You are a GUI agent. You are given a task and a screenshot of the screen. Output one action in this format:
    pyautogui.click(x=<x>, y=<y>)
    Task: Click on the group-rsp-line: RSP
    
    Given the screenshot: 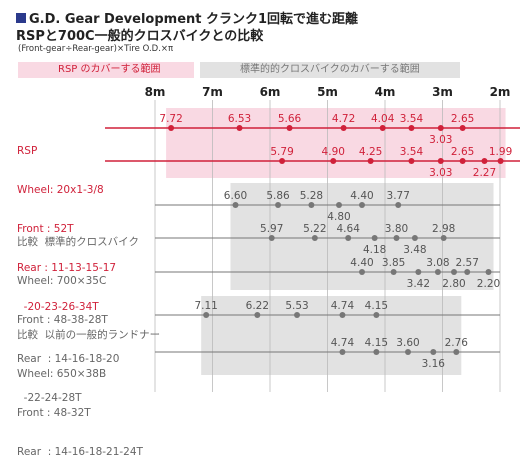 What is the action you would take?
    pyautogui.click(x=27, y=151)
    